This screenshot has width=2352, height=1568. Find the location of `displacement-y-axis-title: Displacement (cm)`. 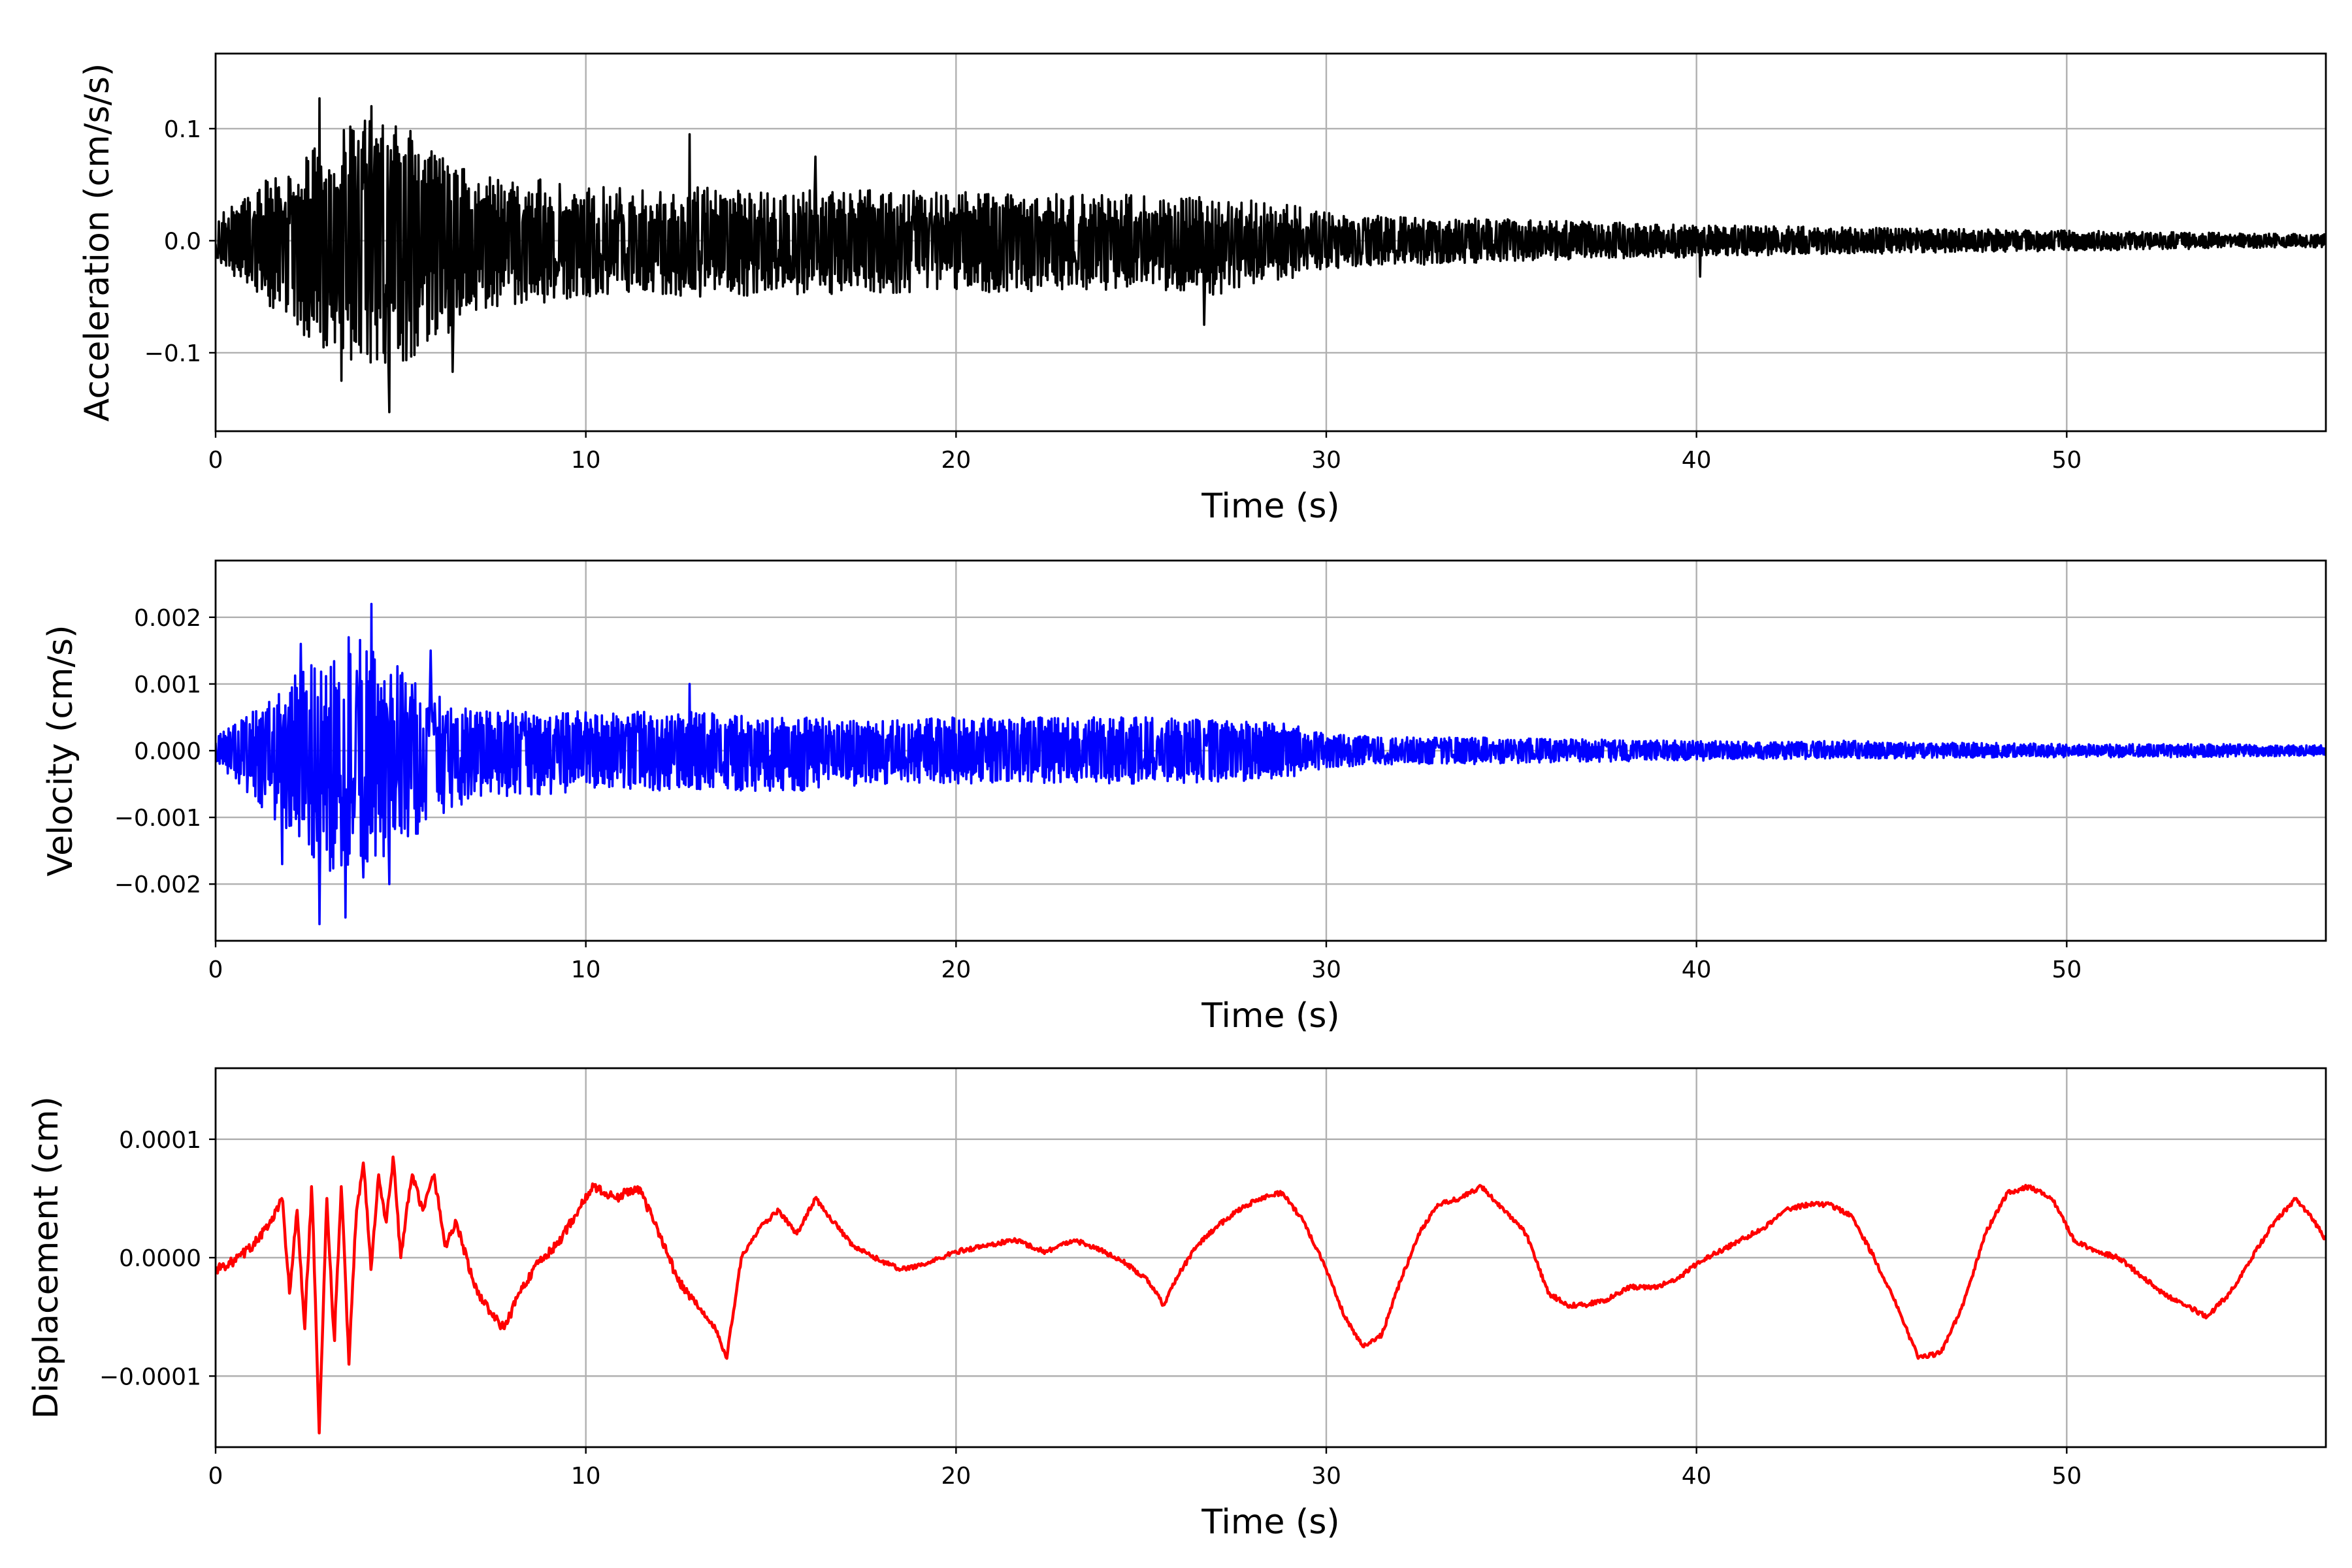

displacement-y-axis-title: Displacement (cm) is located at coordinates (46, 1257).